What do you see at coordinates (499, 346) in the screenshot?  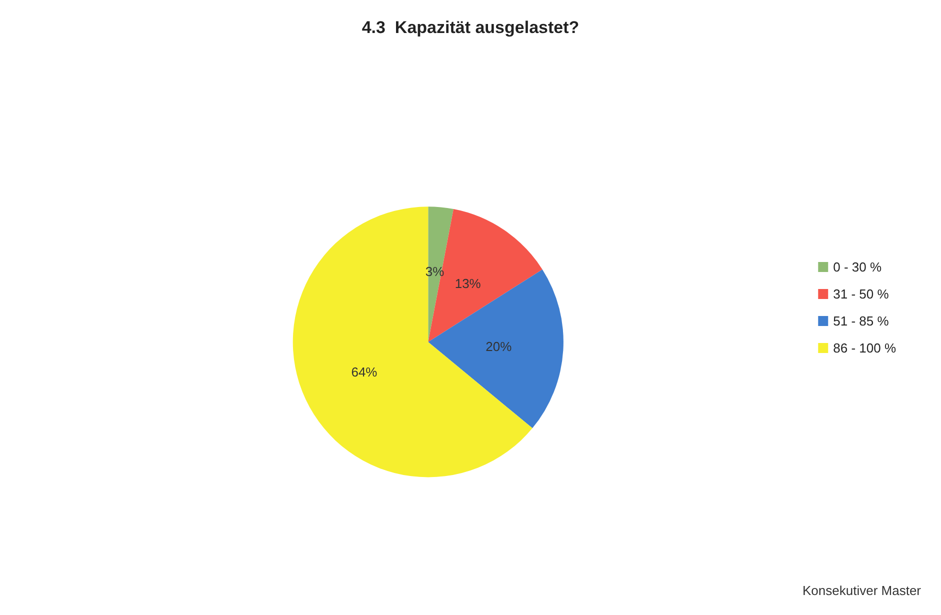 I see `data-label: 20%` at bounding box center [499, 346].